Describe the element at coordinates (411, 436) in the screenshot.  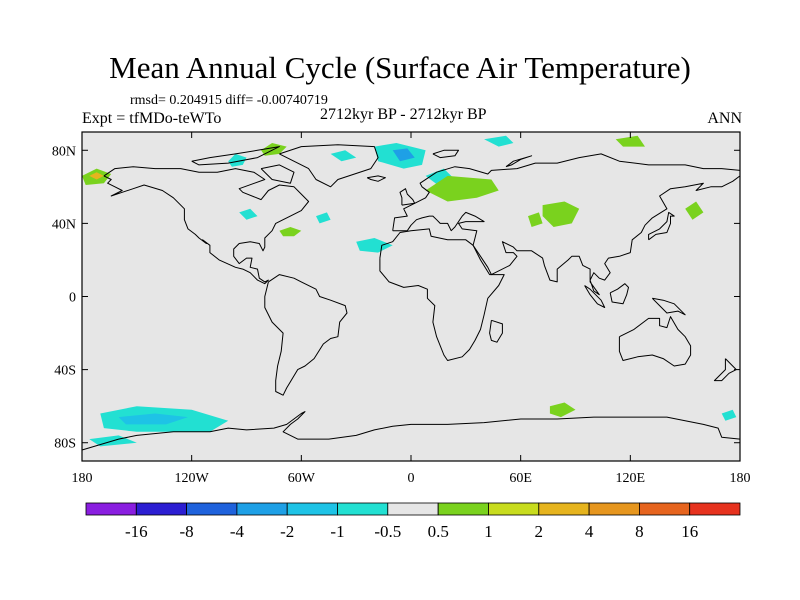
I see `coastline-antarctica` at that location.